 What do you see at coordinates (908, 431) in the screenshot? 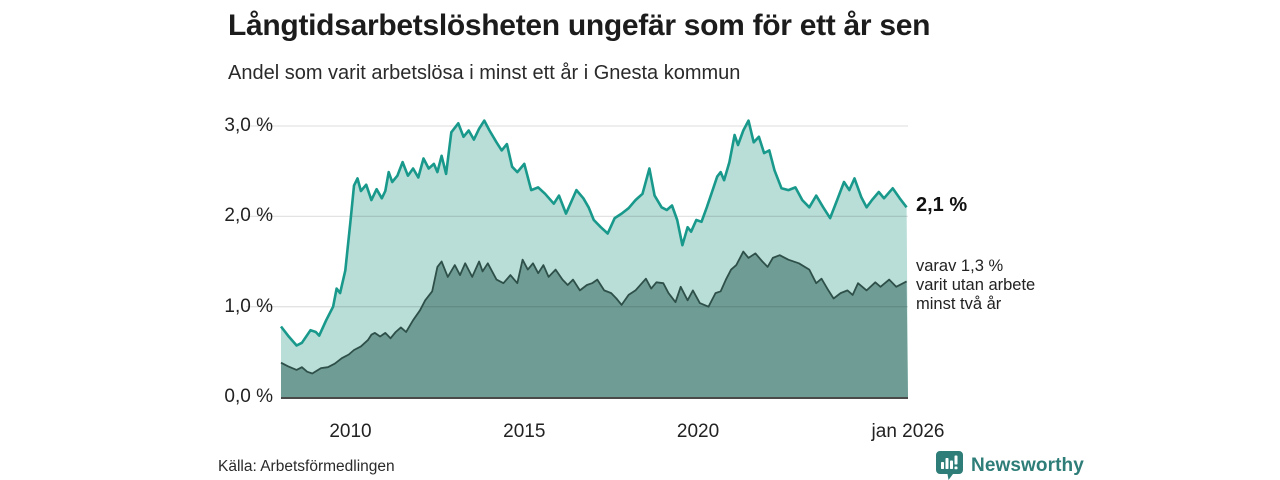
I see `x-axis-label: jan 2026` at bounding box center [908, 431].